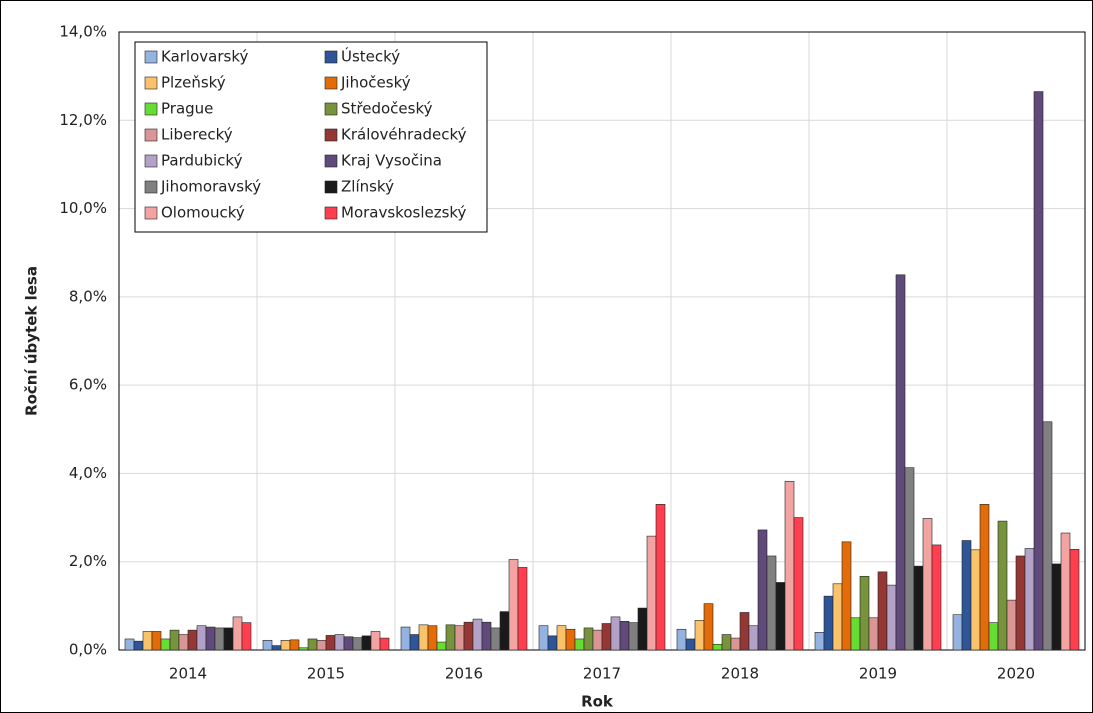 The image size is (1093, 713). Describe the element at coordinates (464, 674) in the screenshot. I see `x-tick-label: 2016` at that location.